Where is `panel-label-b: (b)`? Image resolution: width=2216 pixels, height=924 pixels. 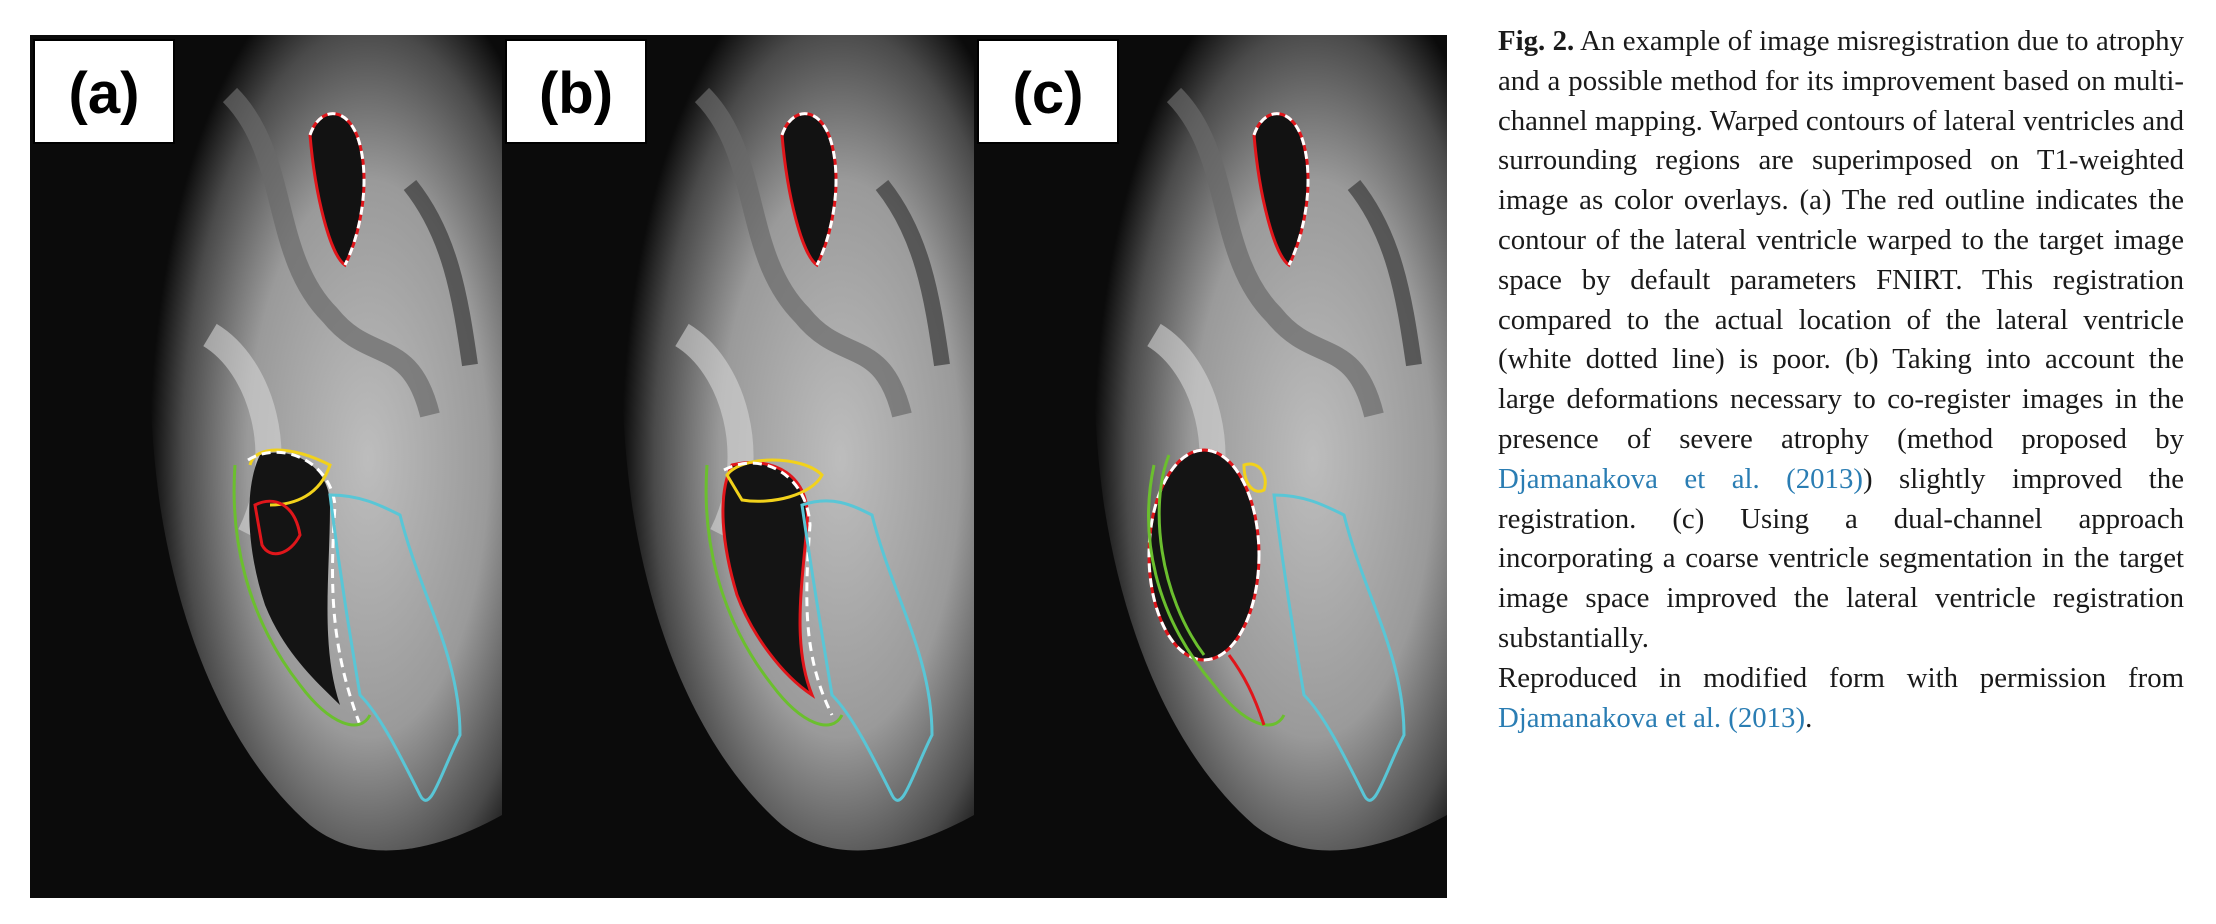 panel-label-b: (b) is located at coordinates (576, 91).